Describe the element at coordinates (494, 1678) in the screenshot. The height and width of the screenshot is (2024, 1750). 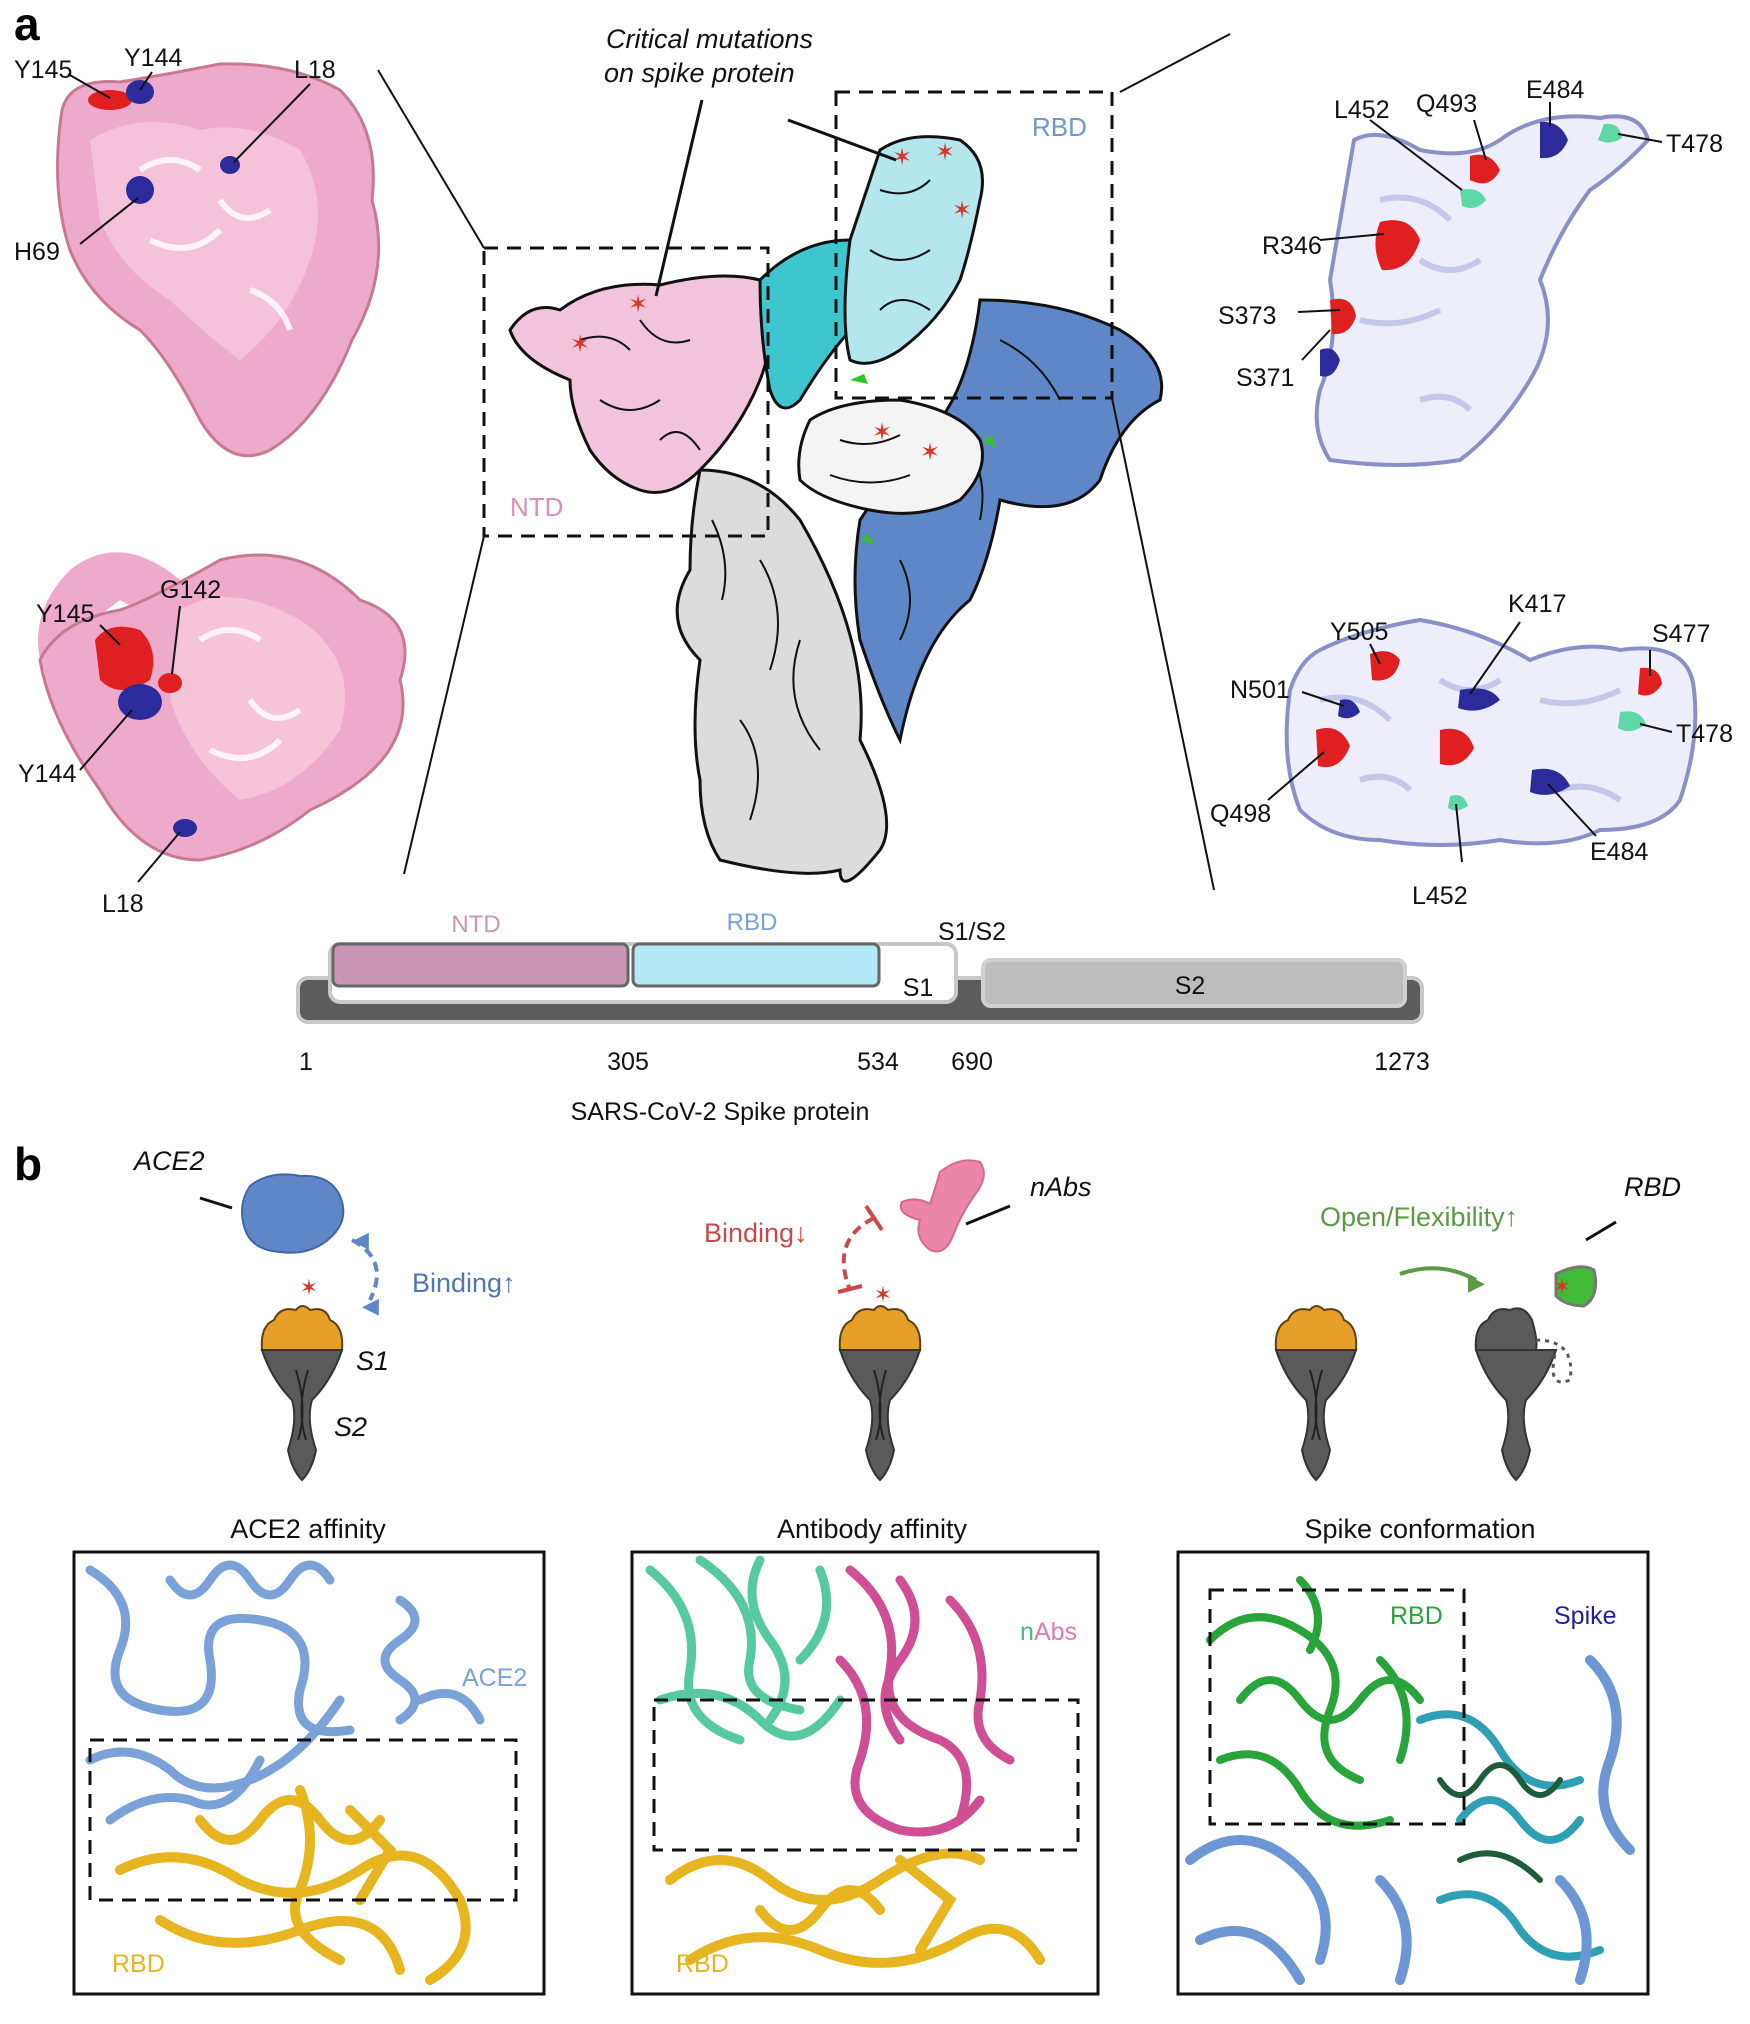
I see `ace2-structure-label: ACE2` at that location.